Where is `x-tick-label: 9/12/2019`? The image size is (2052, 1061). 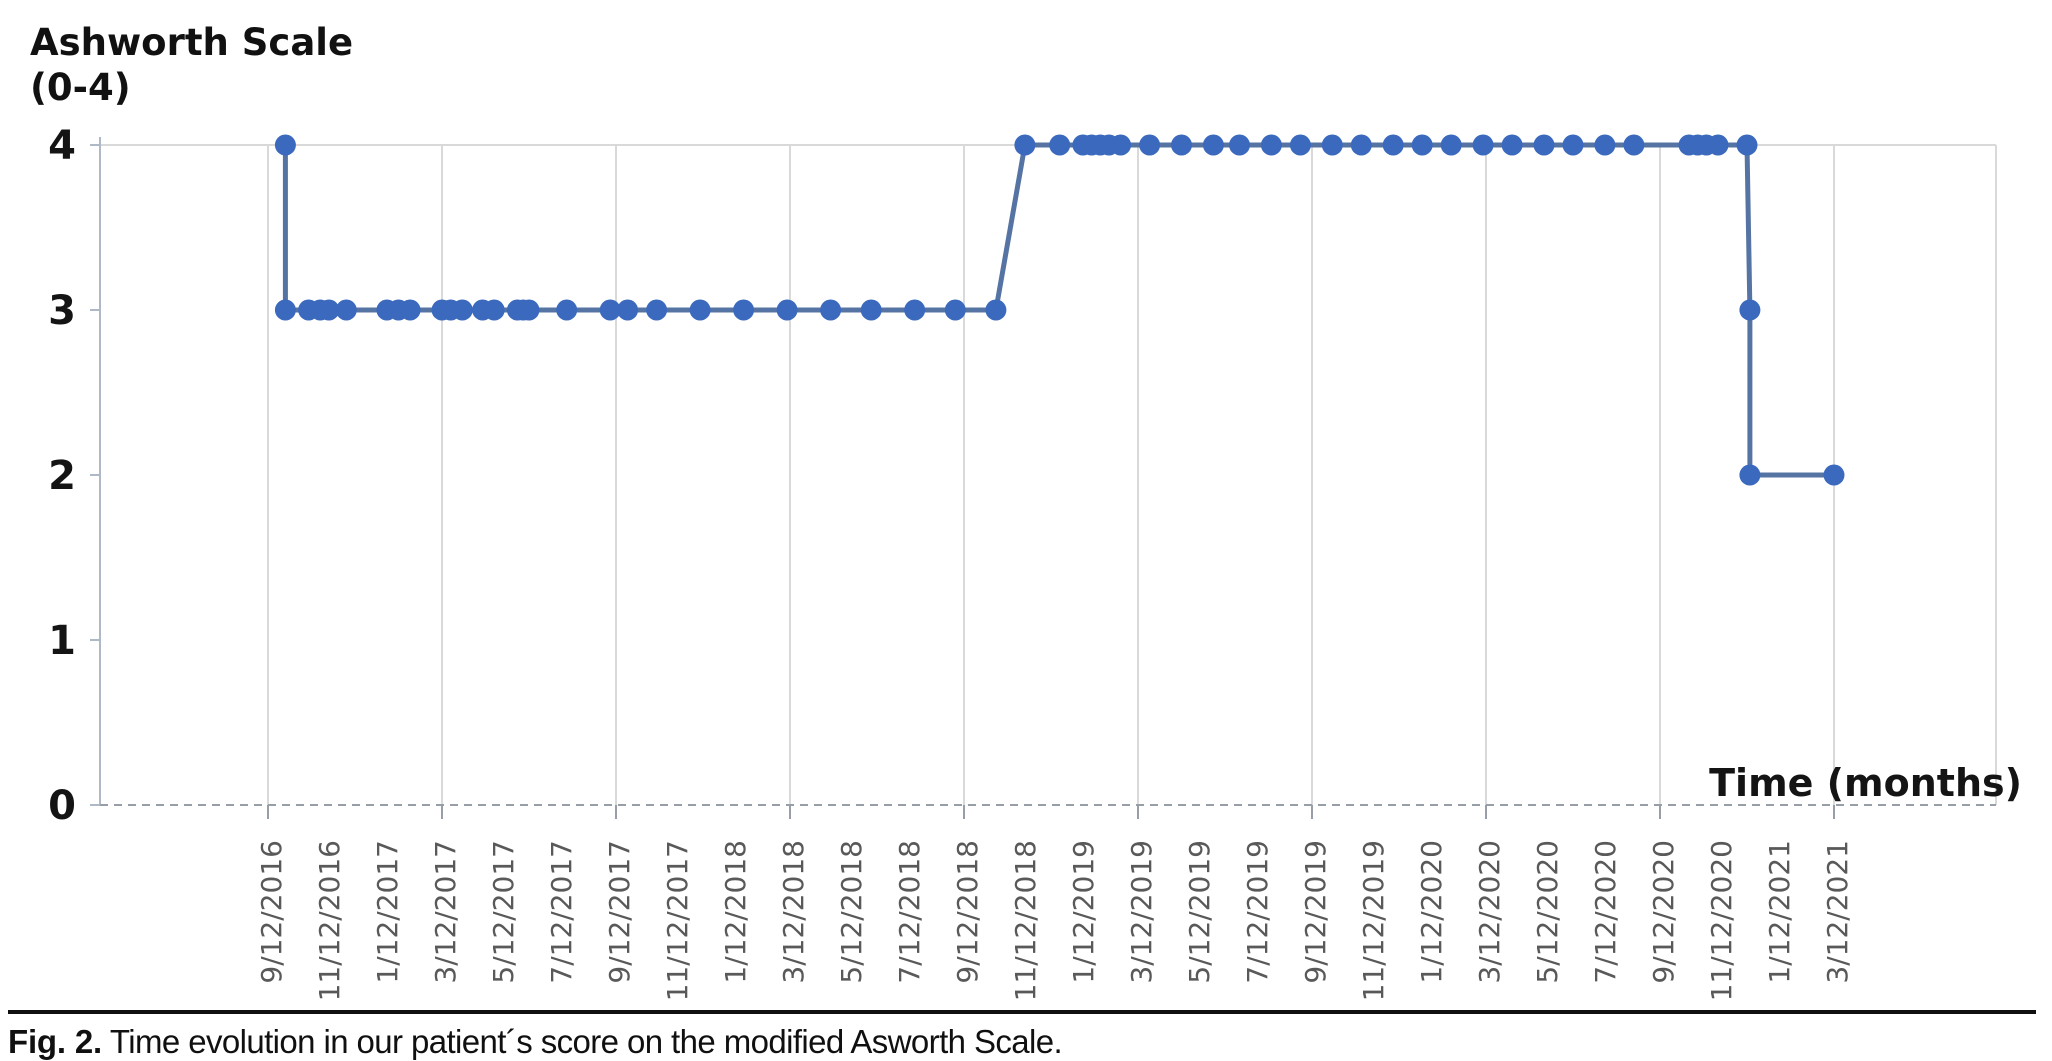
x-tick-label: 9/12/2019 is located at coordinates (1315, 912).